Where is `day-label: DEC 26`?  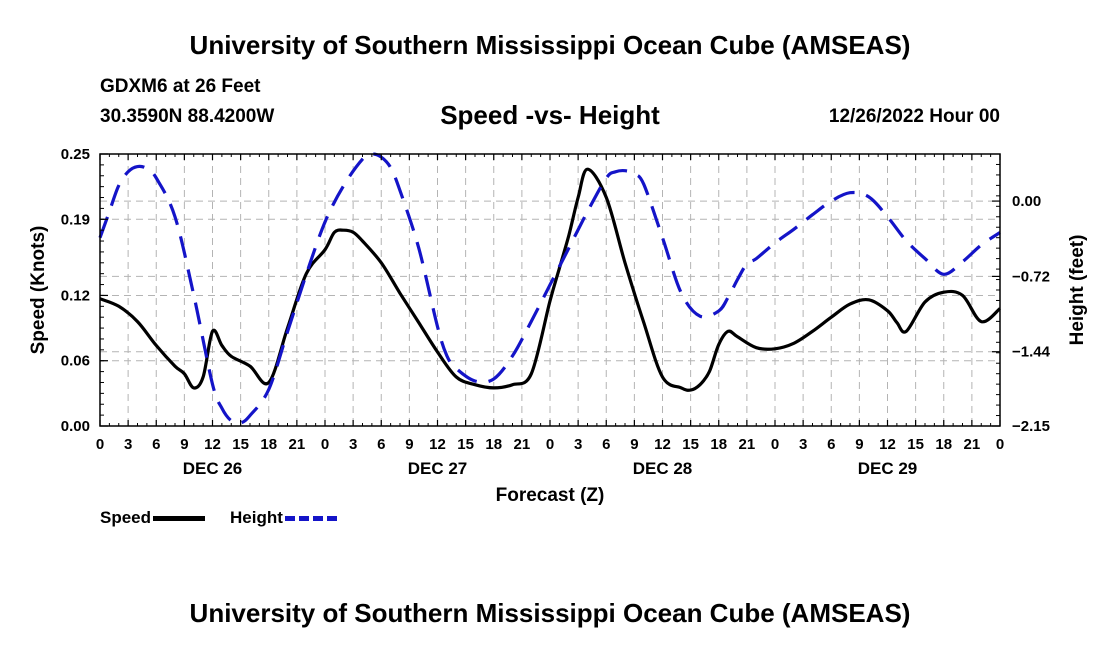
day-label: DEC 26 is located at coordinates (213, 468).